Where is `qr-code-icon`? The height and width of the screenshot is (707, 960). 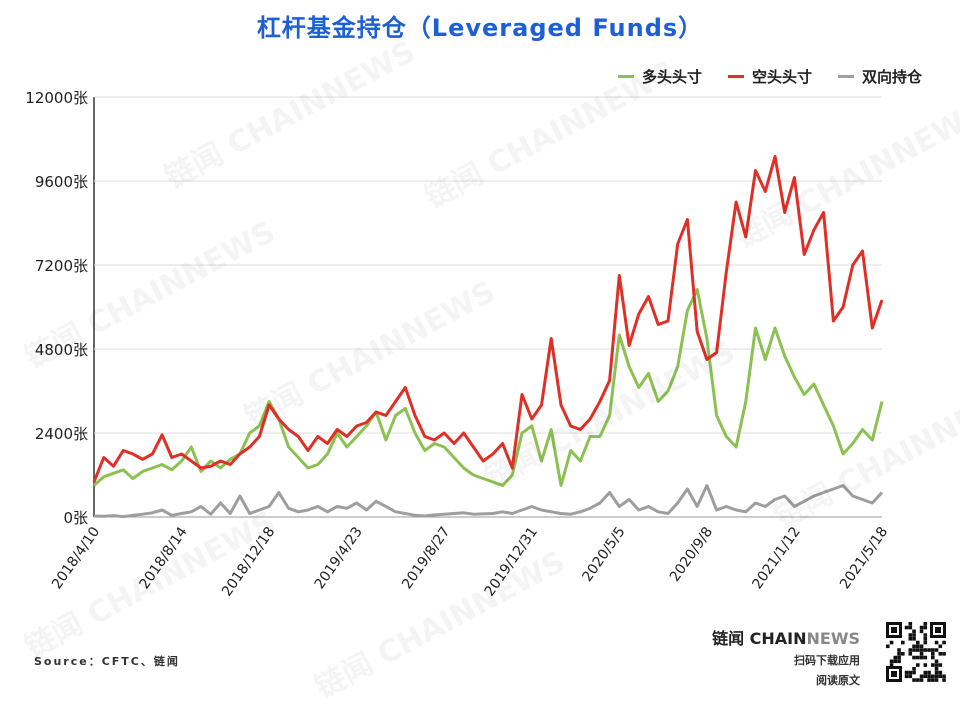
qr-code-icon is located at coordinates (916, 652).